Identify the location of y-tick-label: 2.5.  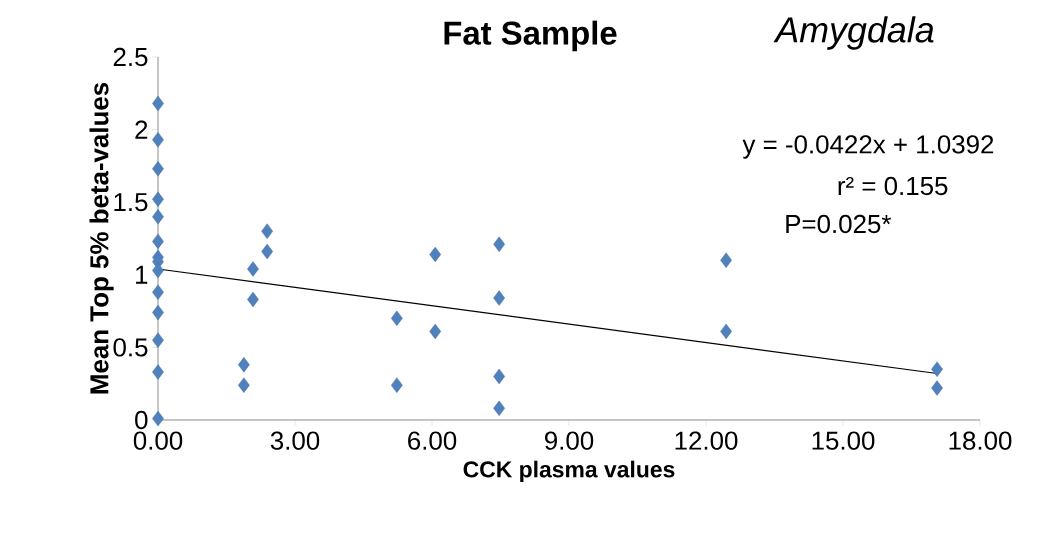
(130, 57).